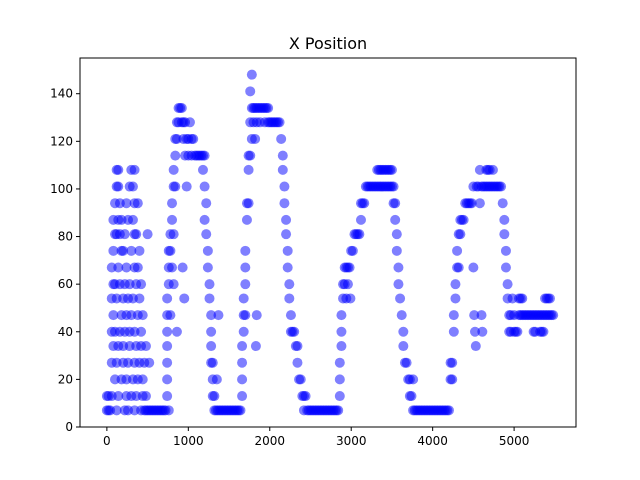  Describe the element at coordinates (328, 43) in the screenshot. I see `chart-title: X Position` at that location.